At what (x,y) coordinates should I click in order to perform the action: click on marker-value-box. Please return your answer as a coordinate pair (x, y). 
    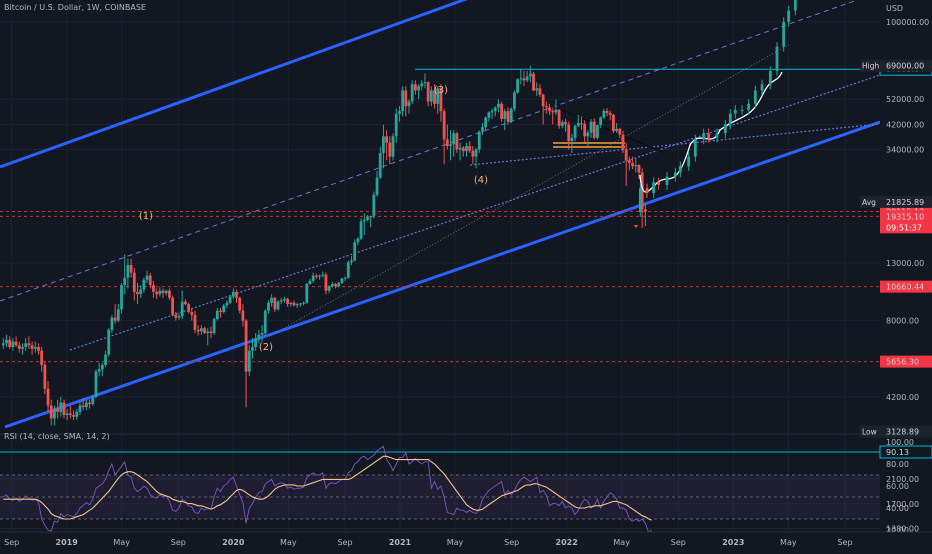
    Looking at the image, I should click on (906, 201).